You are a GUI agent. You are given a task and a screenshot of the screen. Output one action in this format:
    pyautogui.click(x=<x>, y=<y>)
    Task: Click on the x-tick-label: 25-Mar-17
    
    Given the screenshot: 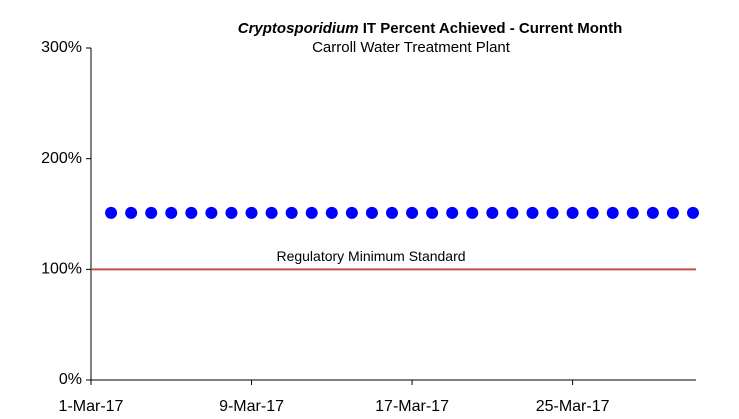 What is the action you would take?
    pyautogui.click(x=573, y=406)
    